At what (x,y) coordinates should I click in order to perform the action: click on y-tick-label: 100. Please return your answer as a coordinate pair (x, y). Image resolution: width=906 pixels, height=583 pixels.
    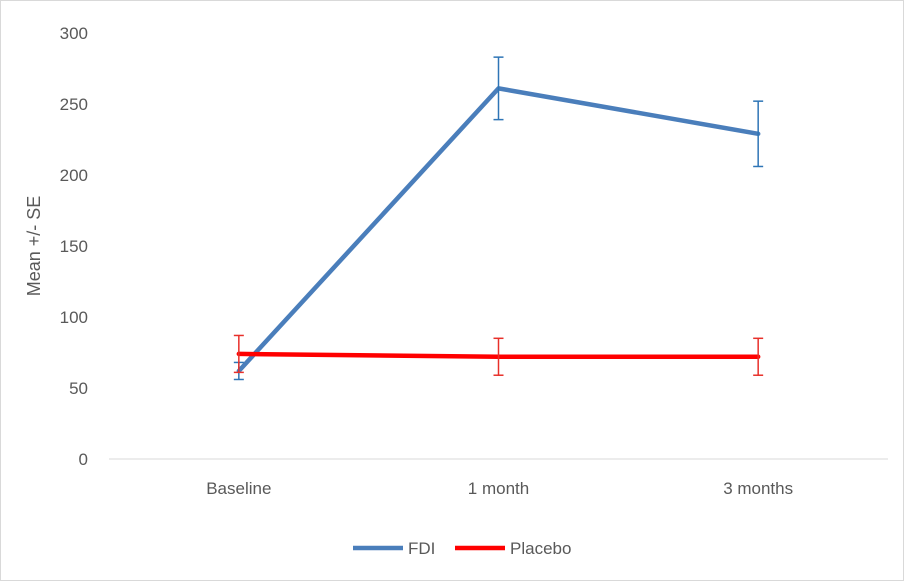
    Looking at the image, I should click on (74, 317).